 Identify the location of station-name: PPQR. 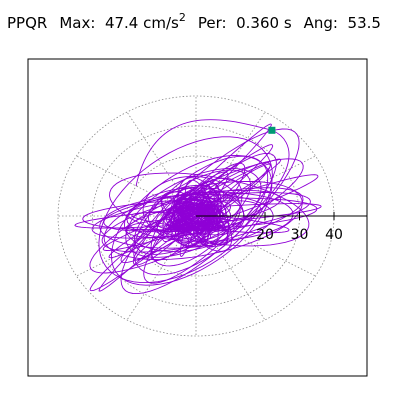
(27, 23).